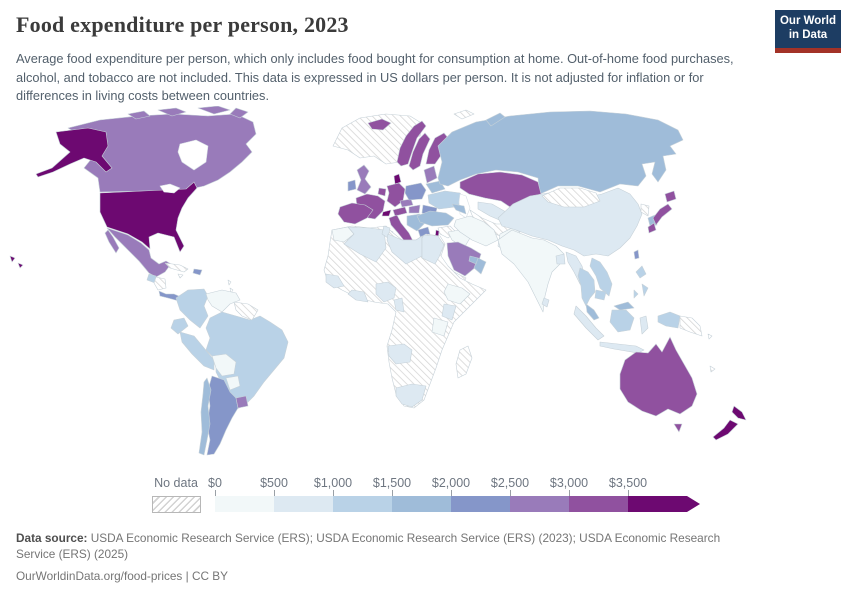  Describe the element at coordinates (430, 174) in the screenshot. I see `country-baltics` at that location.